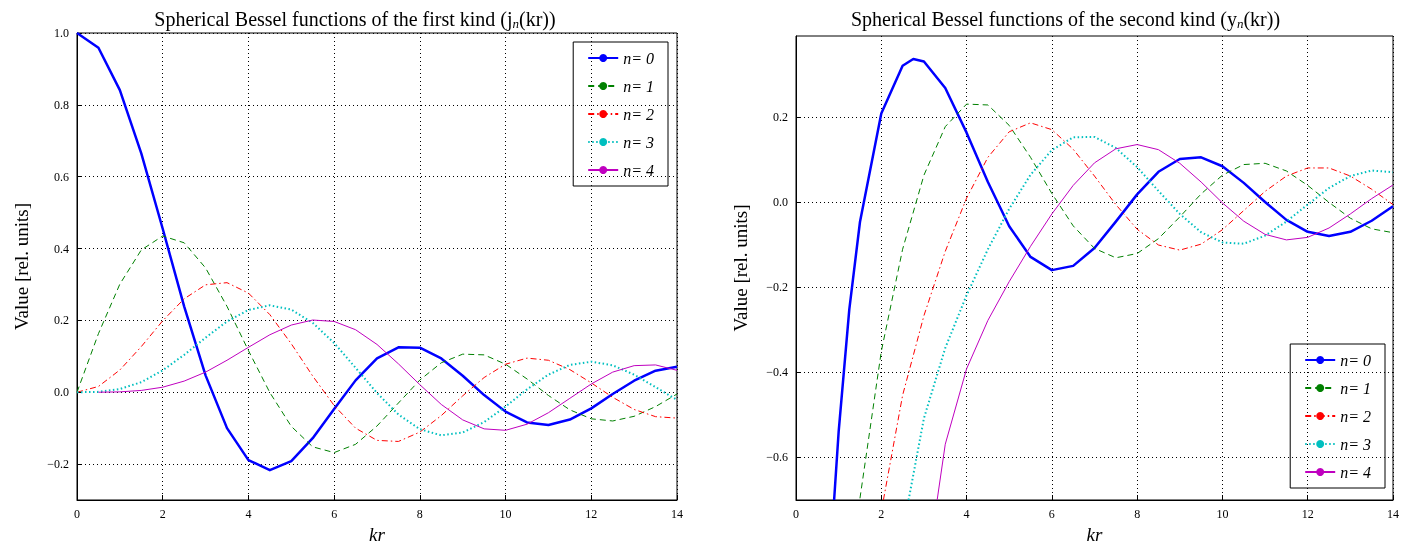 The width and height of the screenshot is (1421, 550). Describe the element at coordinates (777, 457) in the screenshot. I see `y-tick-label: −0.6` at that location.